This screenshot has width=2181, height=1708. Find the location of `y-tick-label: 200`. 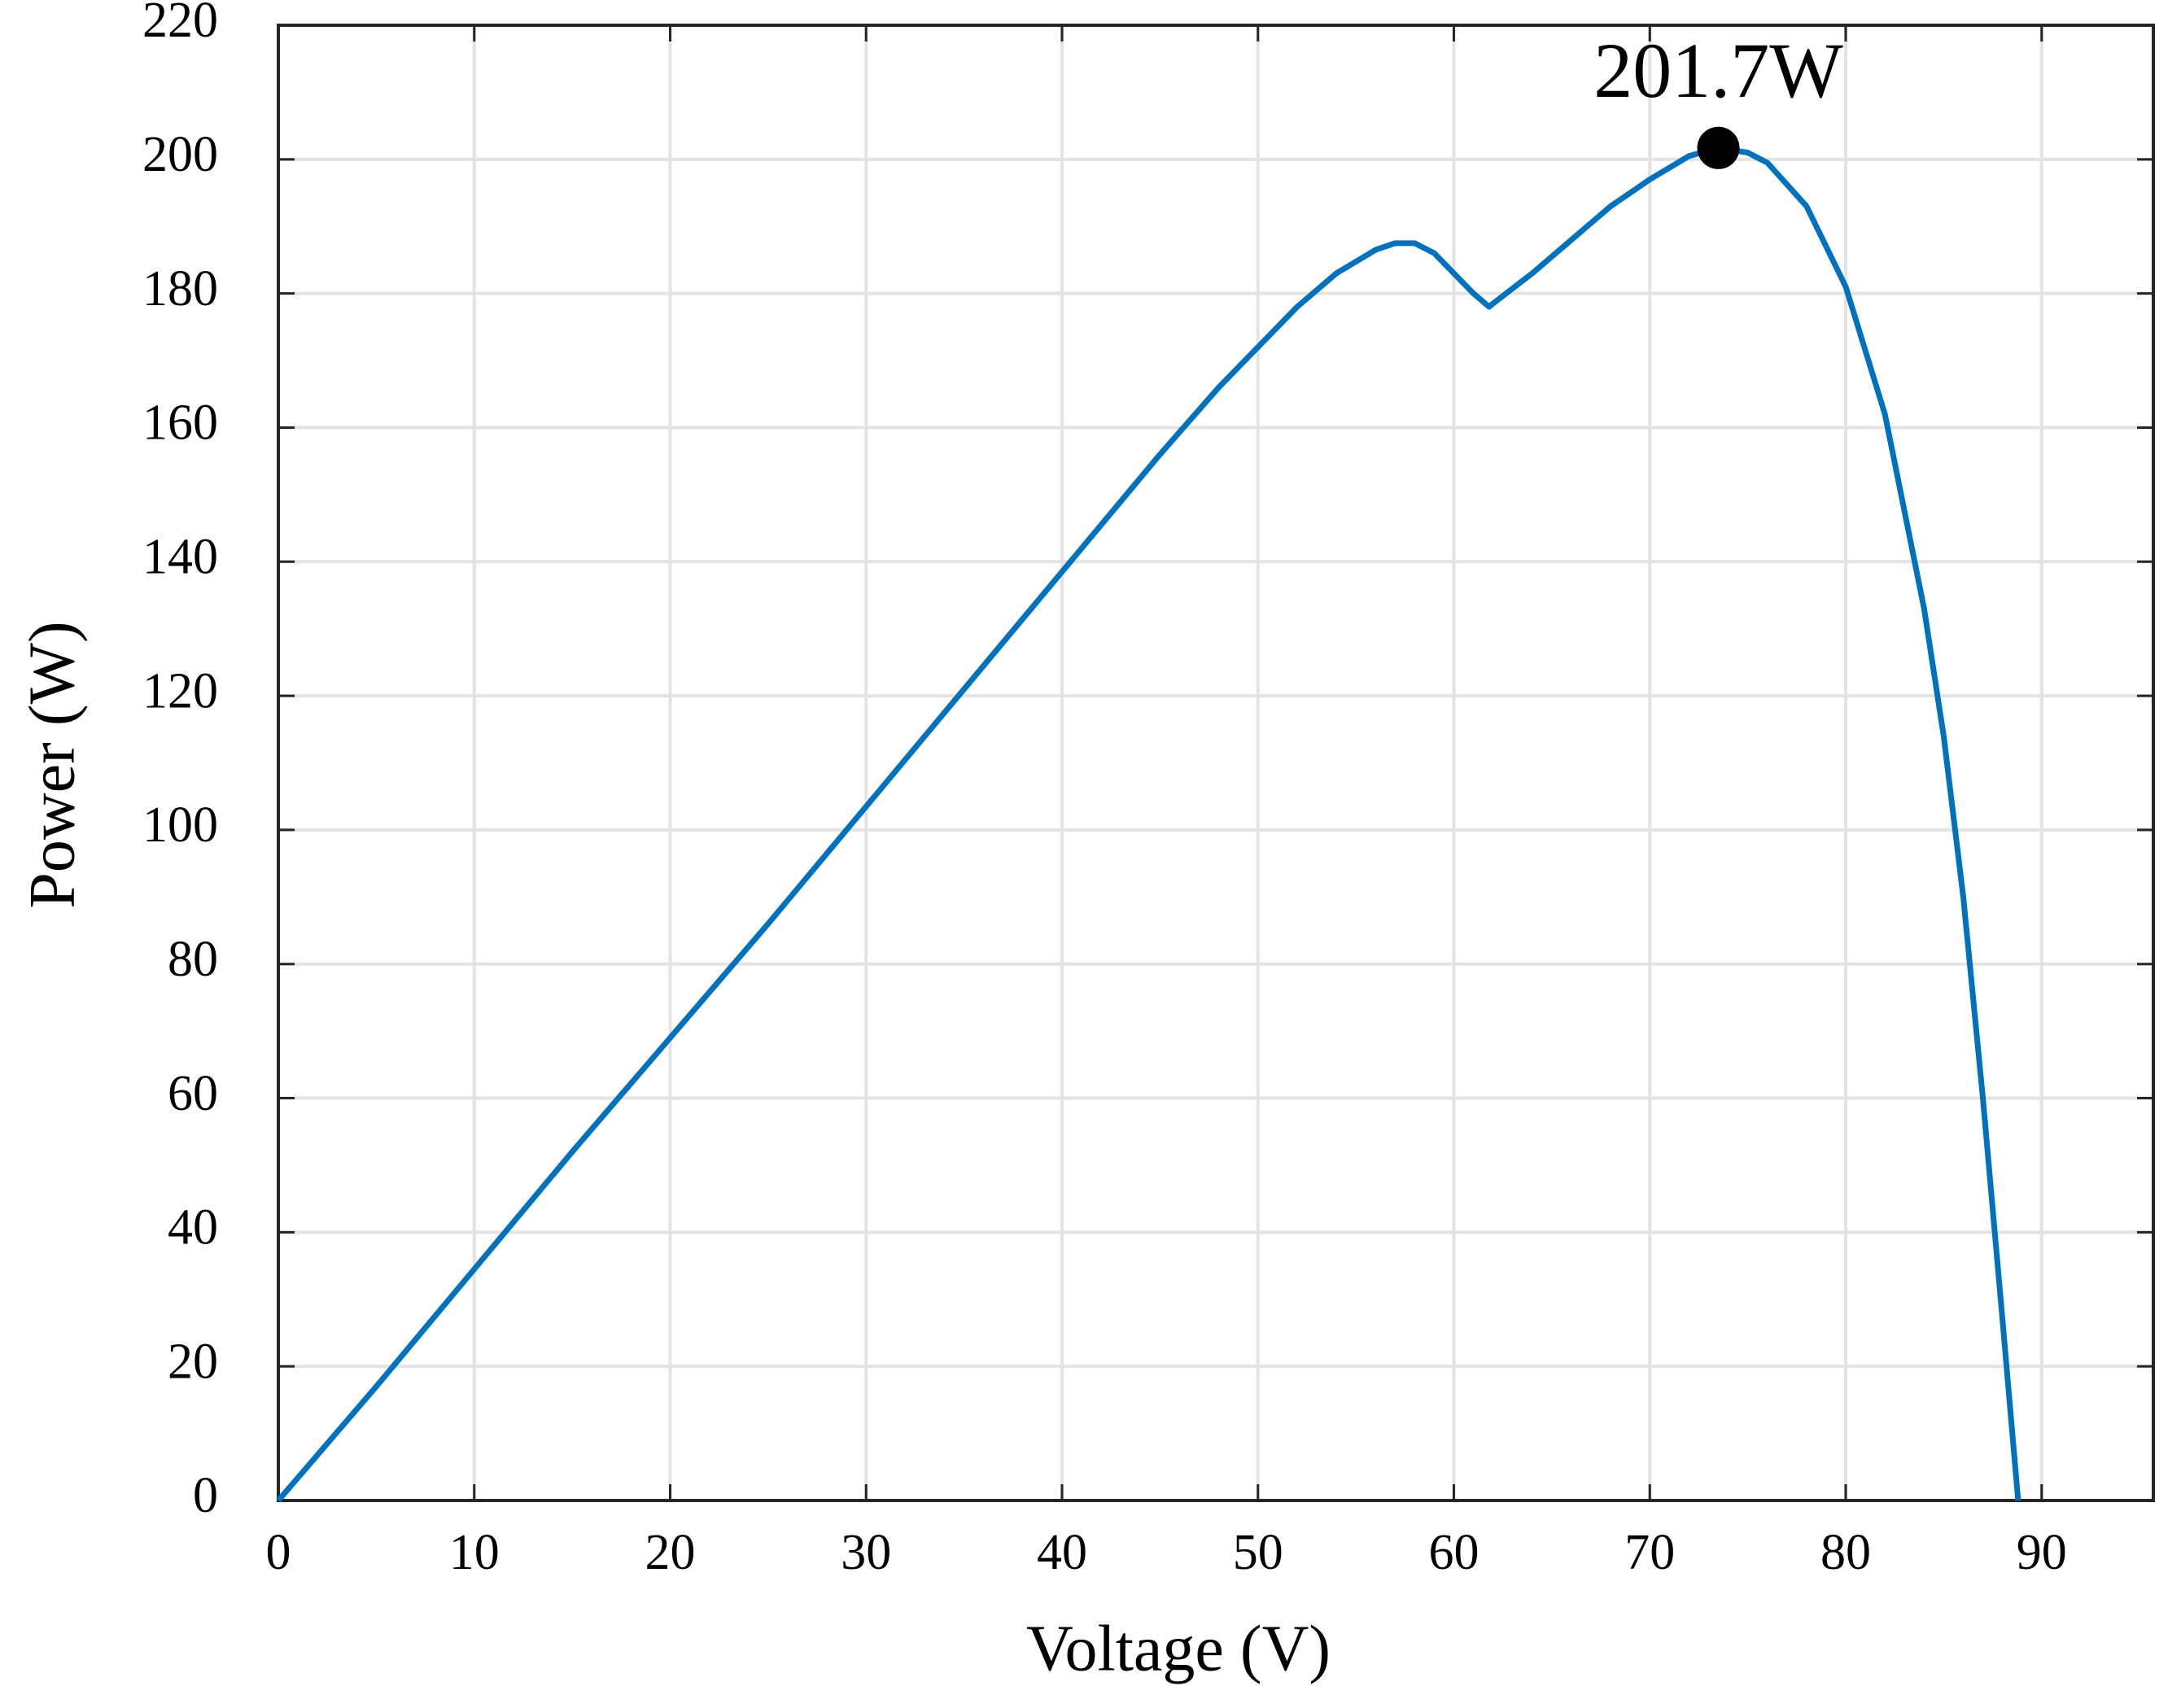

y-tick-label: 200 is located at coordinates (180, 154).